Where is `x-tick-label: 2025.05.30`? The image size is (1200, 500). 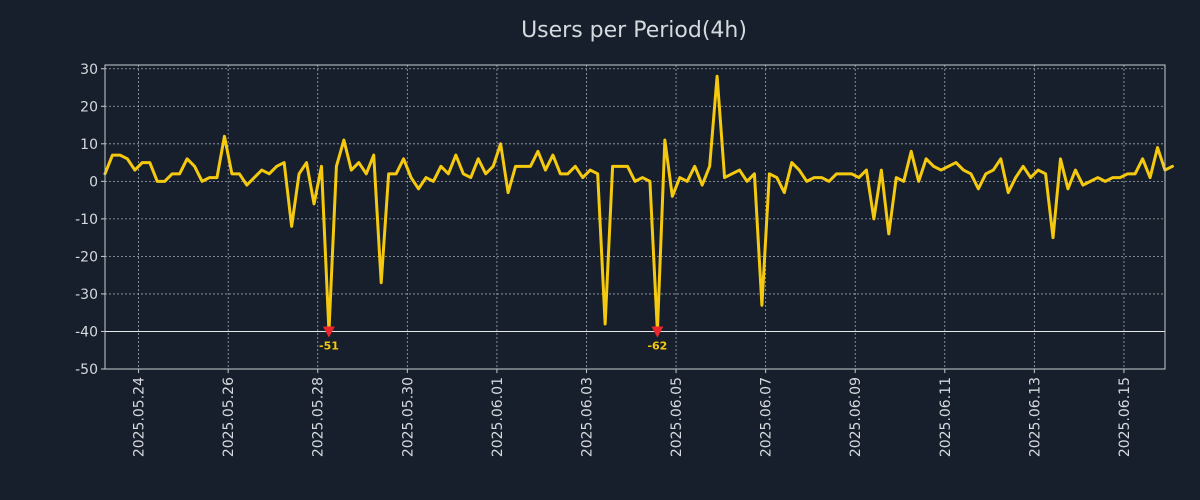 x-tick-label: 2025.05.30 is located at coordinates (408, 417).